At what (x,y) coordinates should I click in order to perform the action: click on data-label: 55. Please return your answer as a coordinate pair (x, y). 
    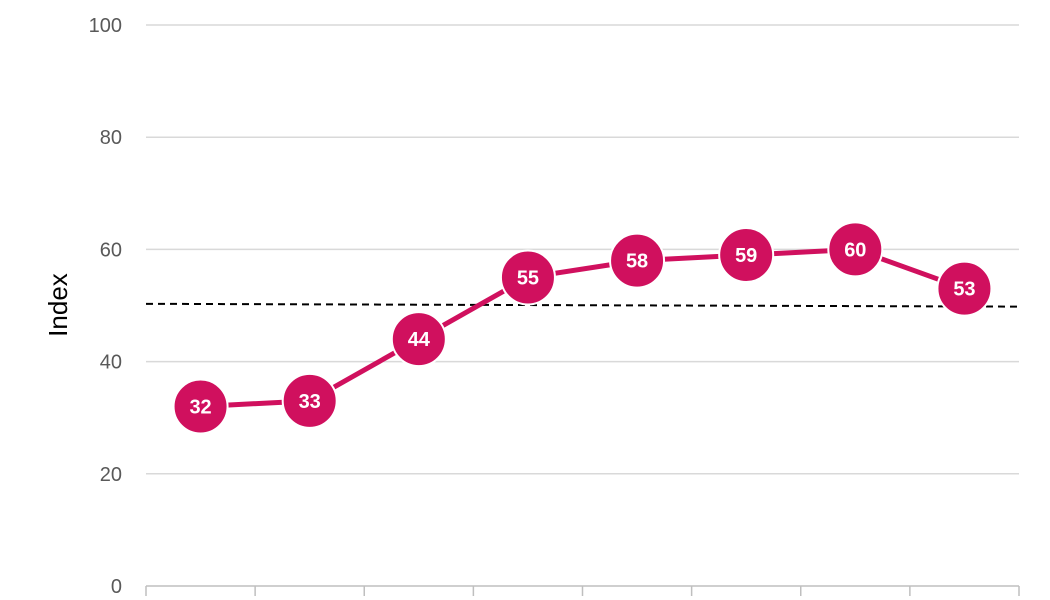
    Looking at the image, I should click on (528, 278).